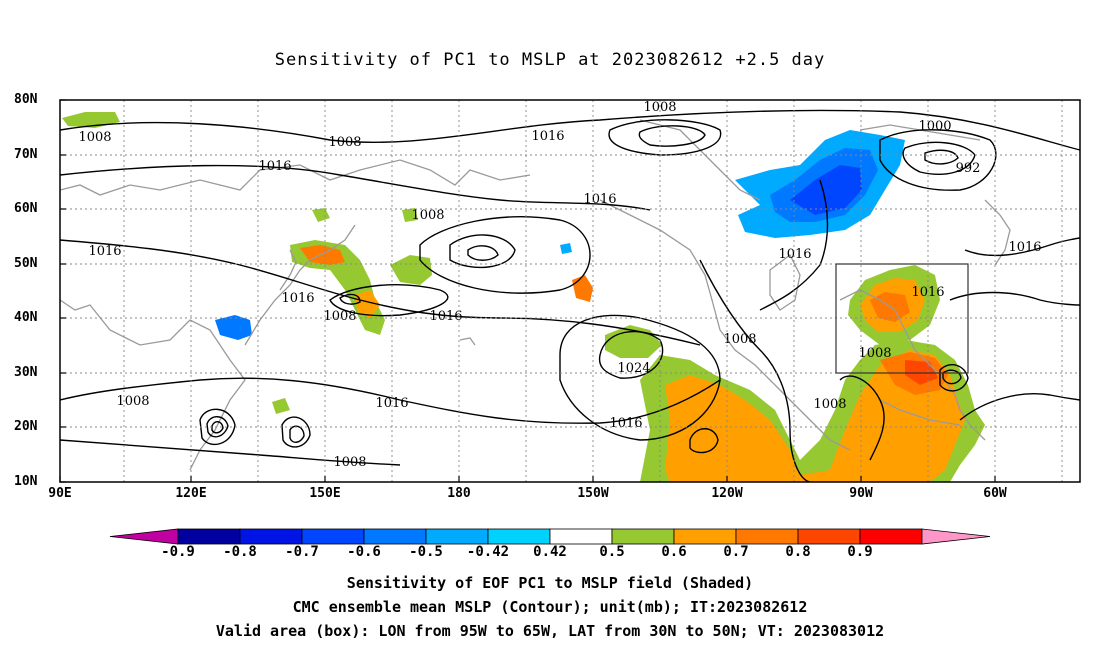 The width and height of the screenshot is (1100, 650). I want to click on colorbar, so click(550, 536).